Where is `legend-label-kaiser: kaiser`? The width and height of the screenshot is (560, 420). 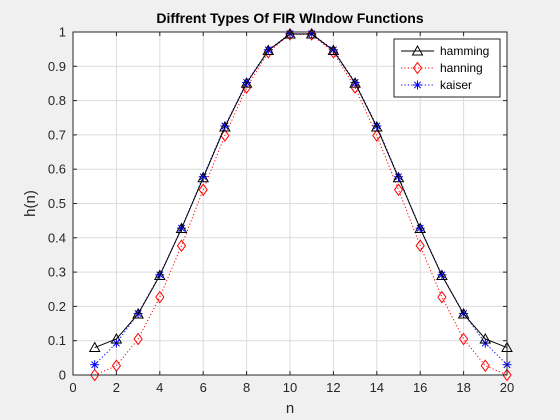
legend-label-kaiser: kaiser is located at coordinates (456, 85).